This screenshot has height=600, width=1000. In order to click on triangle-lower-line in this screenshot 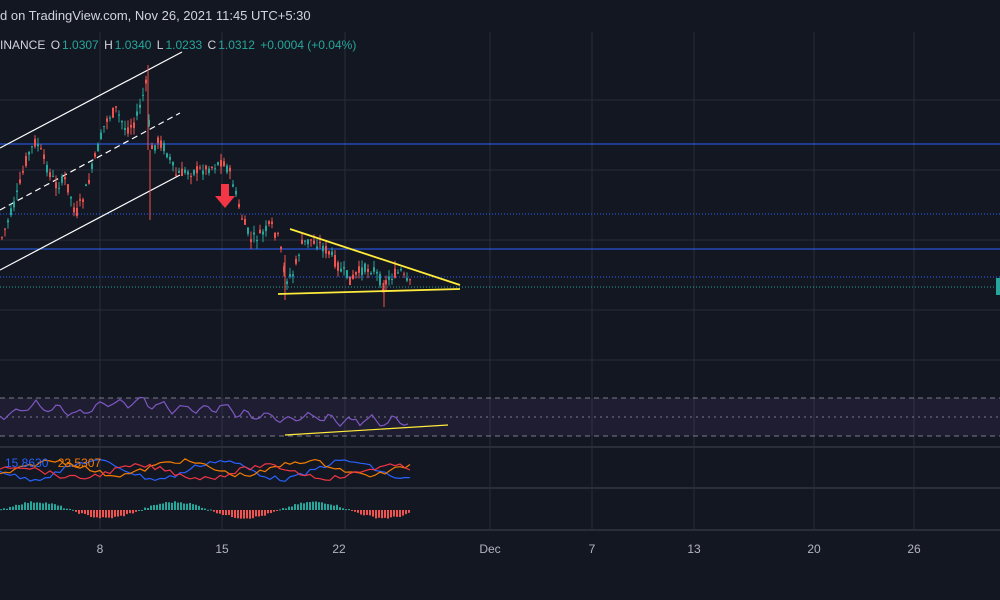, I will do `click(369, 291)`.